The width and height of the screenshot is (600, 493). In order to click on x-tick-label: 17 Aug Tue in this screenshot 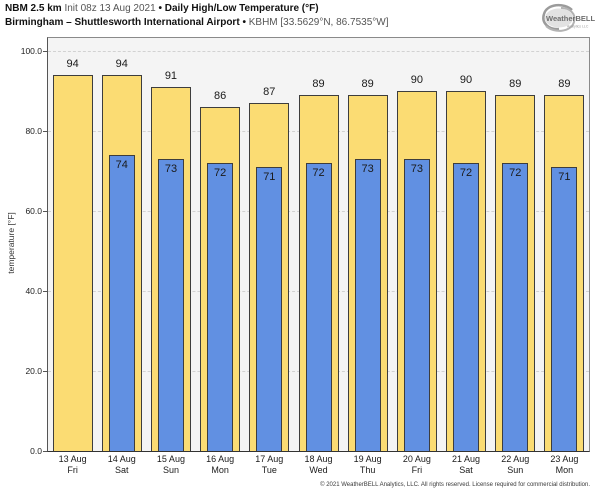, I will do `click(269, 465)`.